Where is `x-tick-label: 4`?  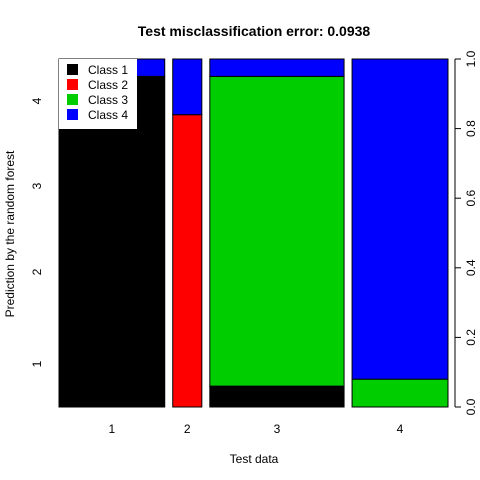
x-tick-label: 4 is located at coordinates (400, 429).